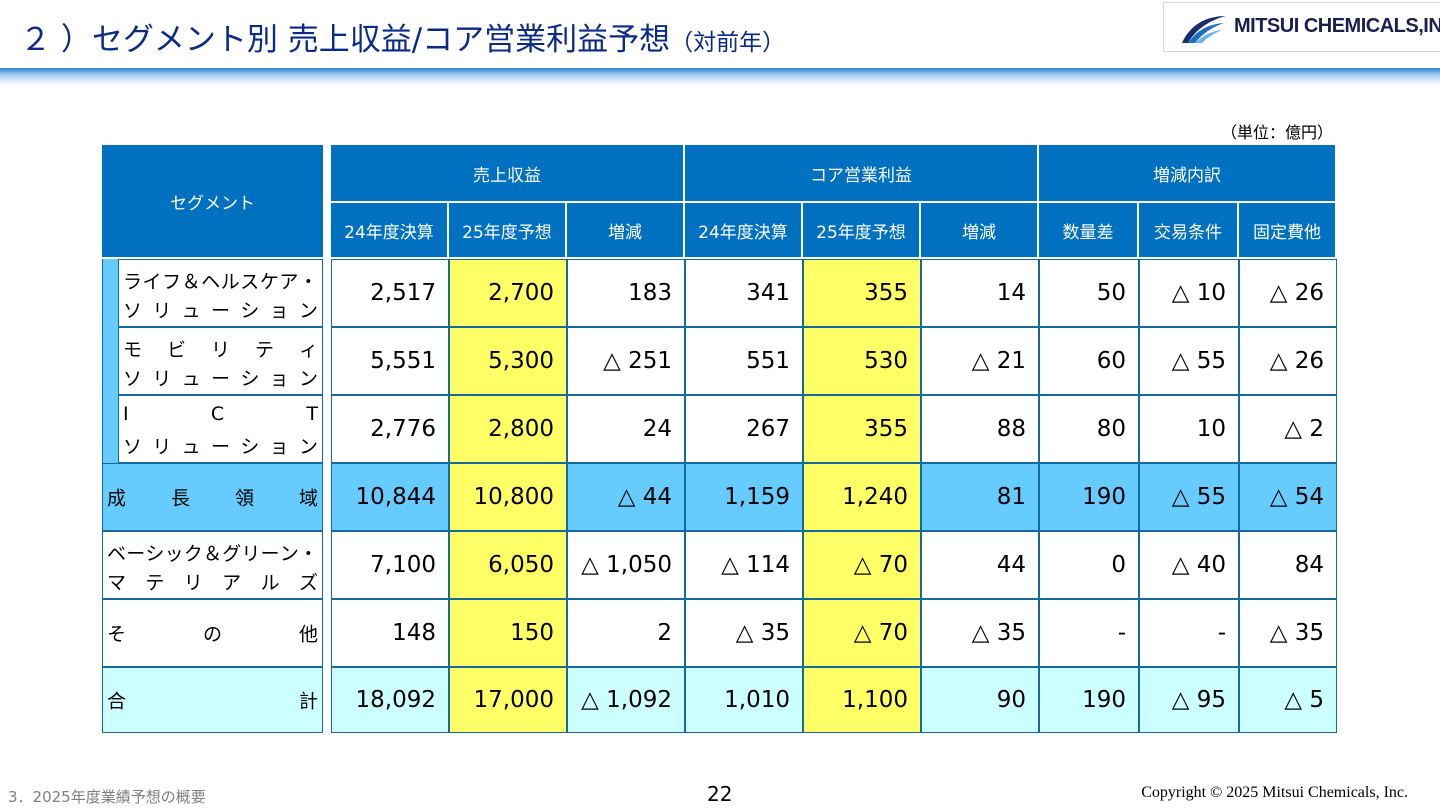 The height and width of the screenshot is (810, 1440). I want to click on segment-label: その他, so click(212, 633).